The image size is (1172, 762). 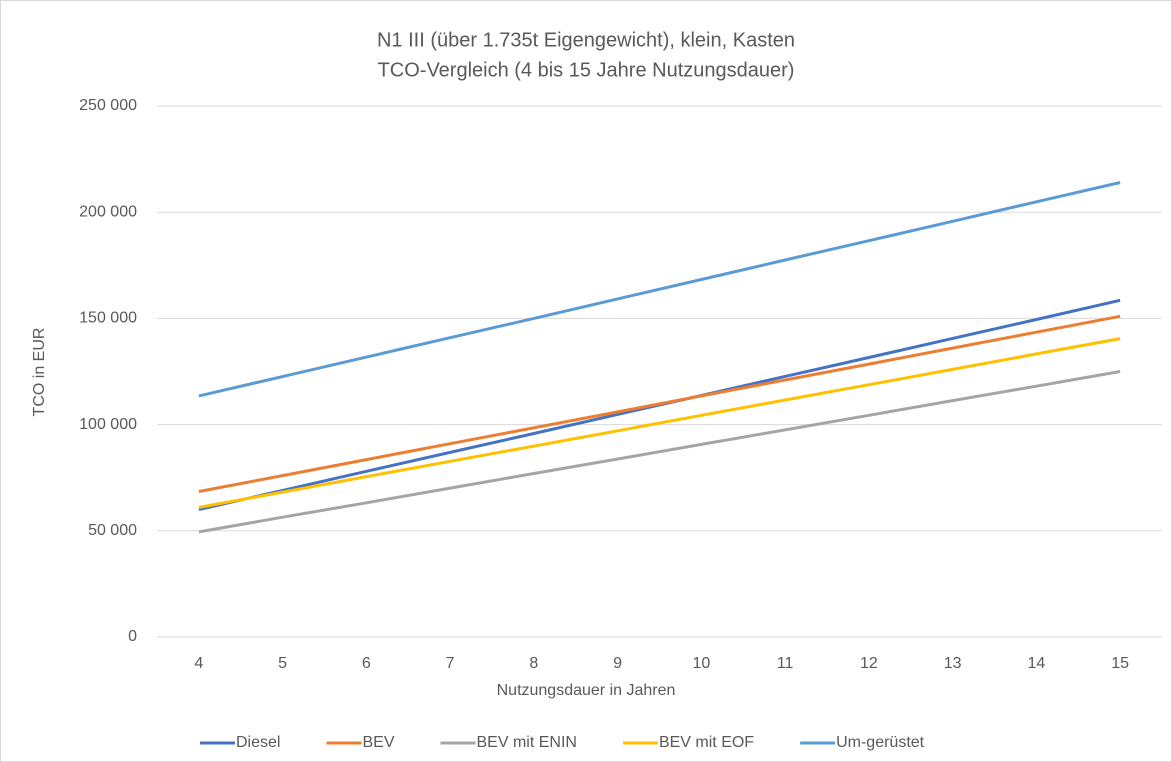 What do you see at coordinates (282, 663) in the screenshot?
I see `x-tick-label: 5` at bounding box center [282, 663].